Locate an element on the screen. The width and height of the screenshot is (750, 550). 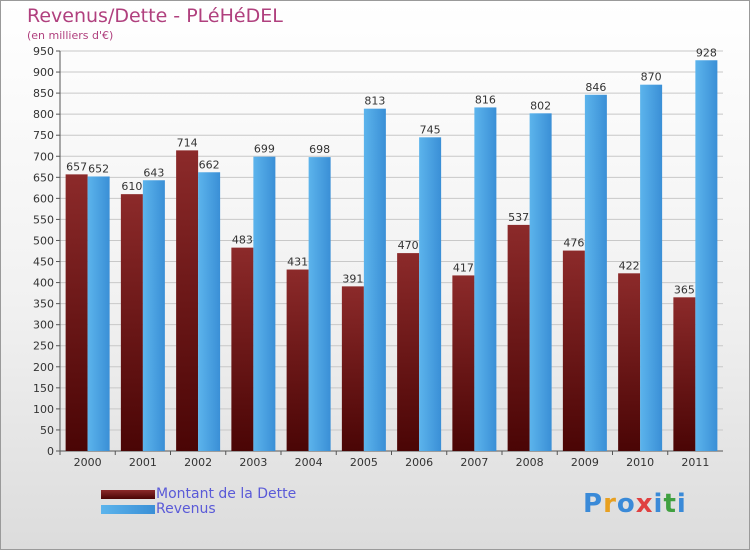
legend-label-revenus: Revenus is located at coordinates (186, 509).